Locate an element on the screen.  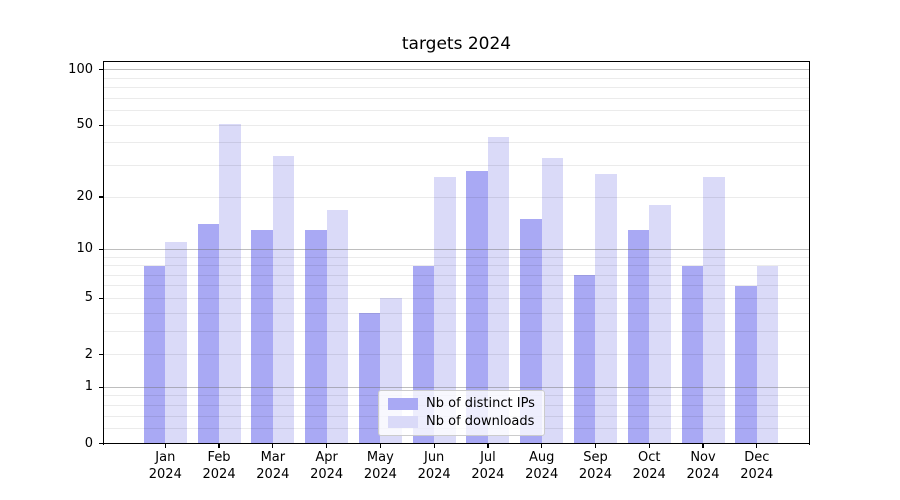
bar-apr-distinct-ips is located at coordinates (316, 336).